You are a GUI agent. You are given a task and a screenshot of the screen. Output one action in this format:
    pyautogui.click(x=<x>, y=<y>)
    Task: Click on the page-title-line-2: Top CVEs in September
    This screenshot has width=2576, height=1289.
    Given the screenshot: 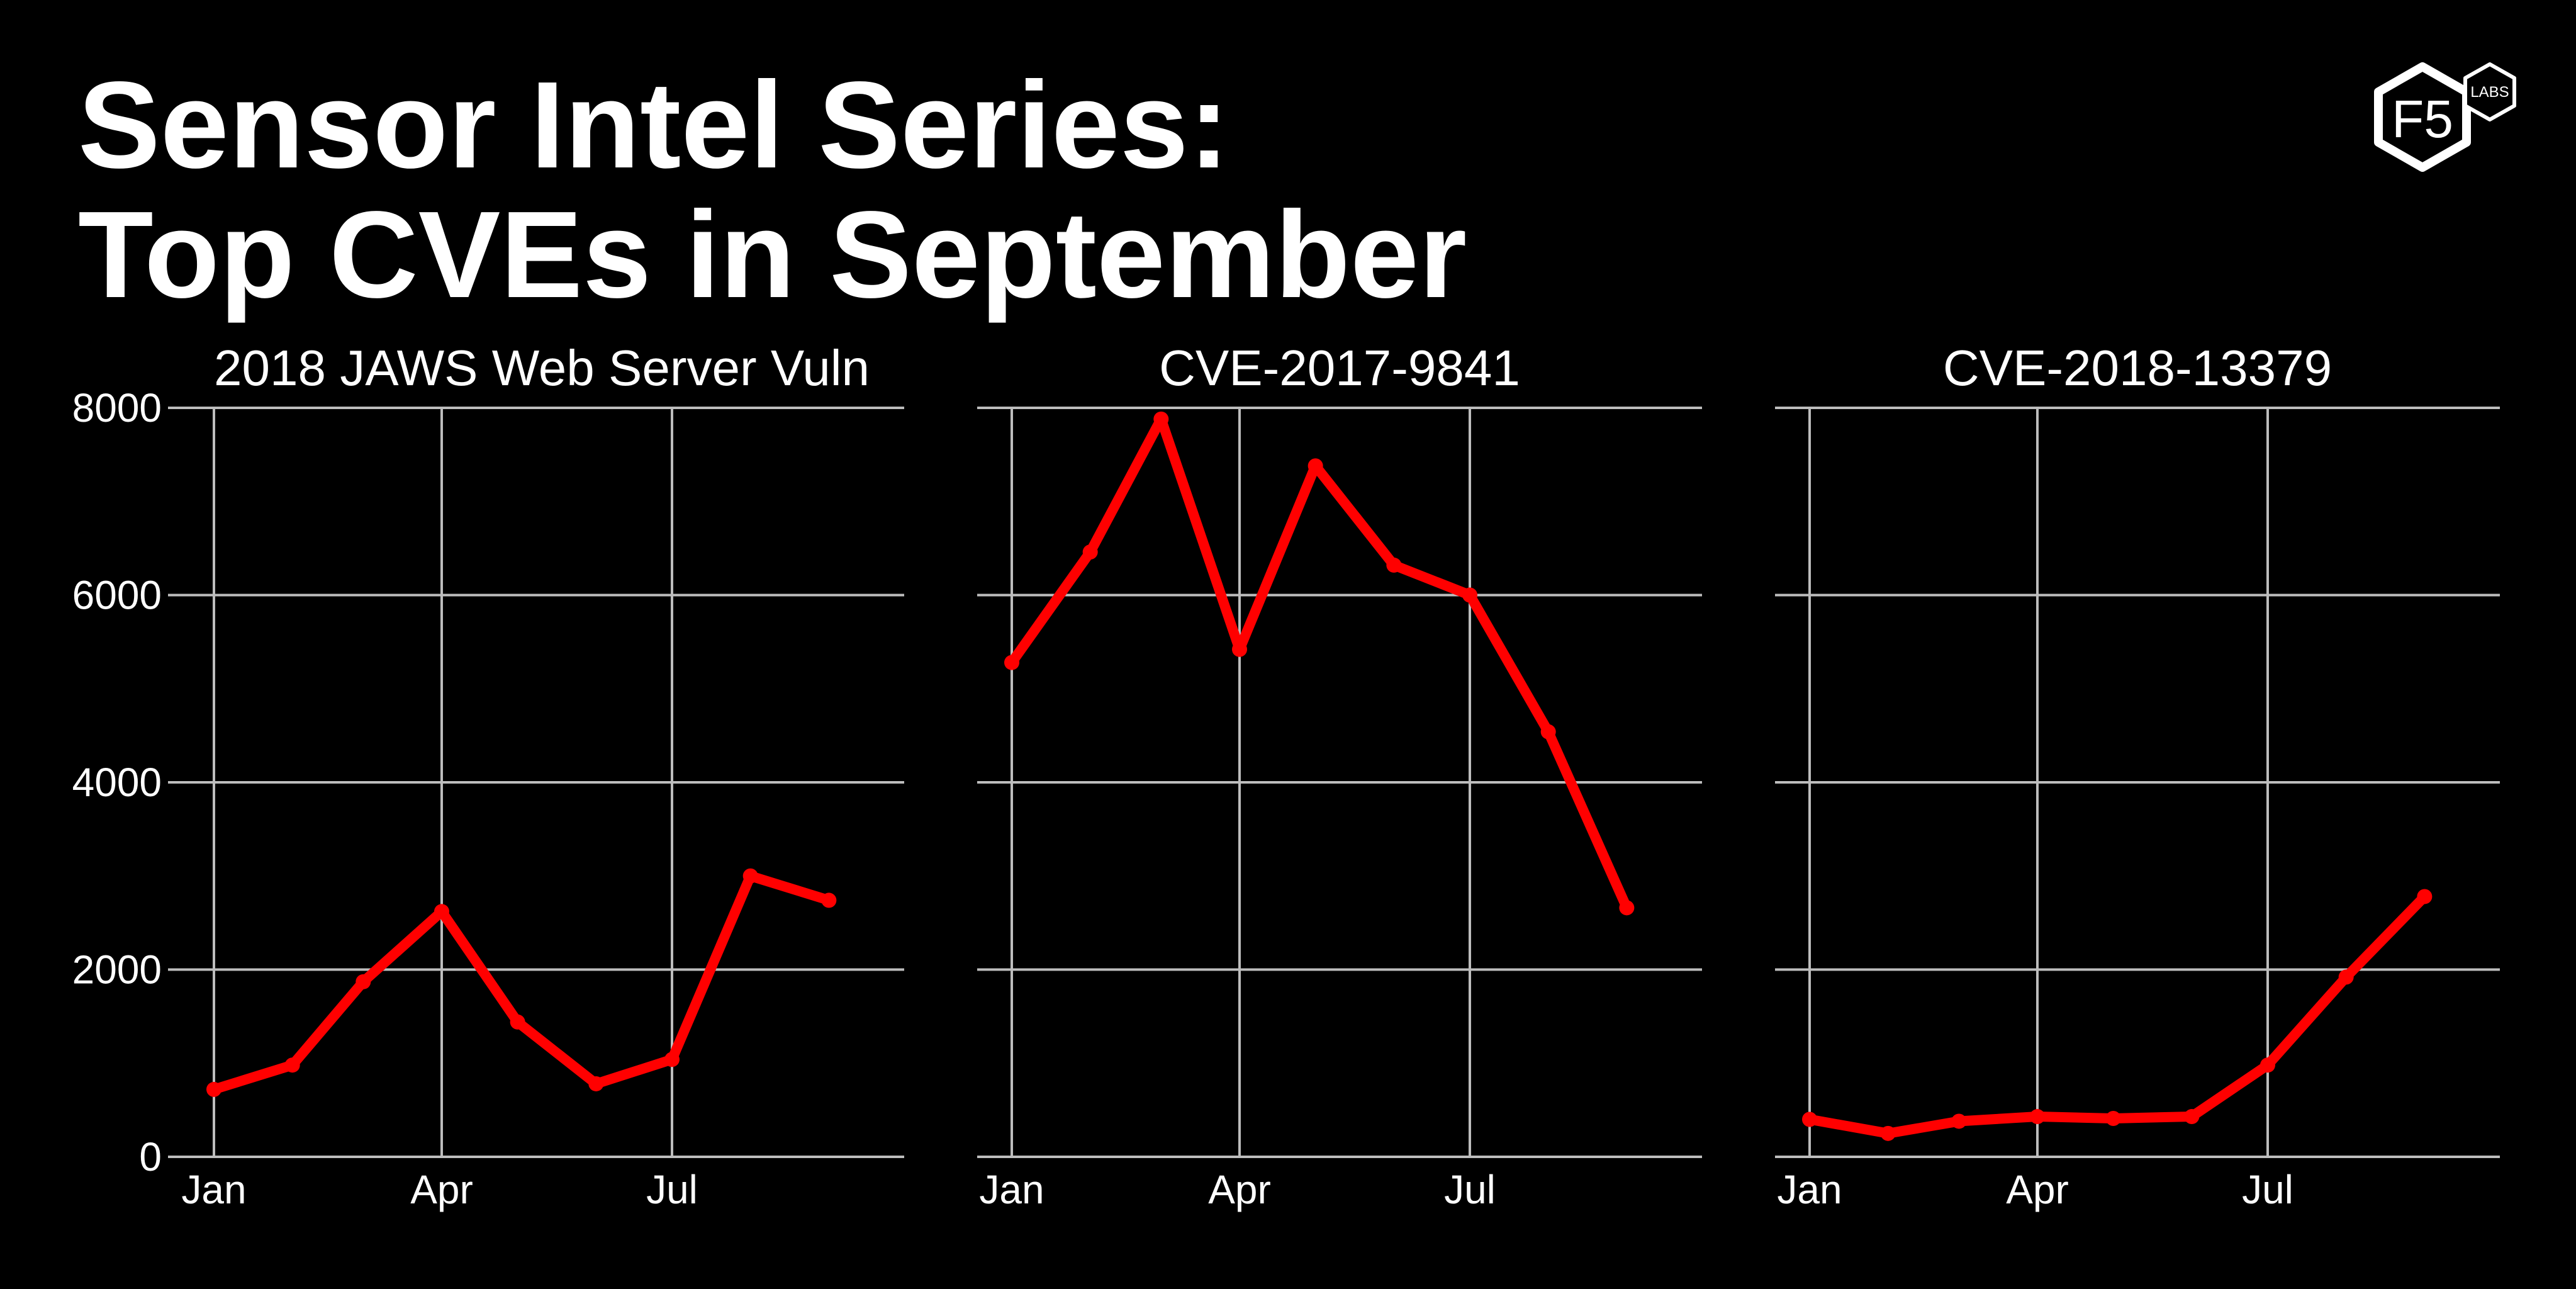 What is the action you would take?
    pyautogui.click(x=772, y=255)
    